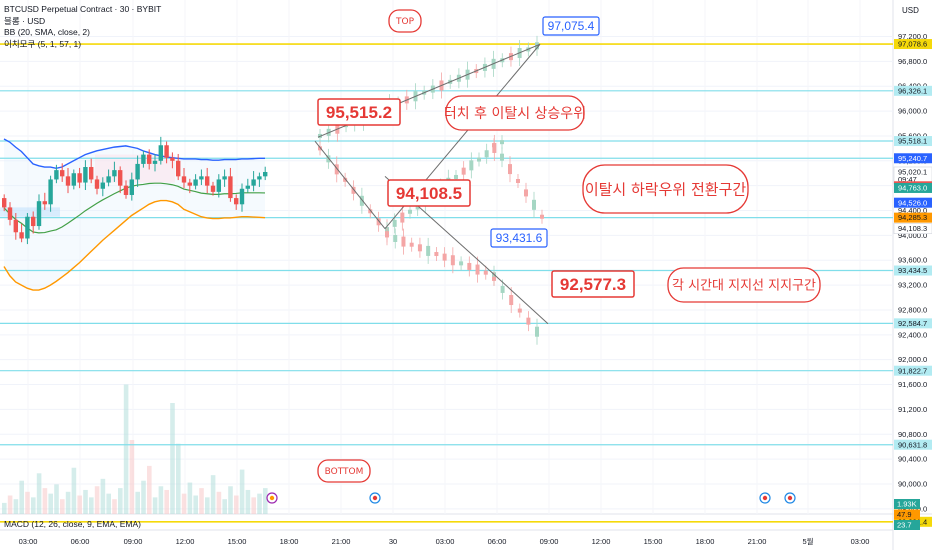 The height and width of the screenshot is (550, 932). What do you see at coordinates (912, 370) in the screenshot?
I see `price-badge-text: 91,822.7` at bounding box center [912, 370].